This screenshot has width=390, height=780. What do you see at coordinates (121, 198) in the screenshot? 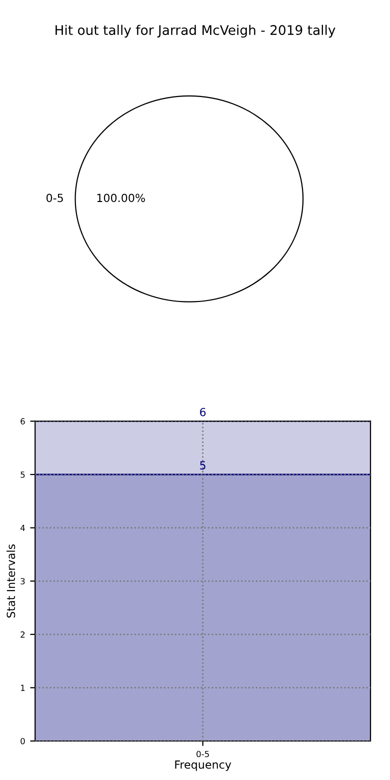
I see `data-label: 100.00%` at bounding box center [121, 198].